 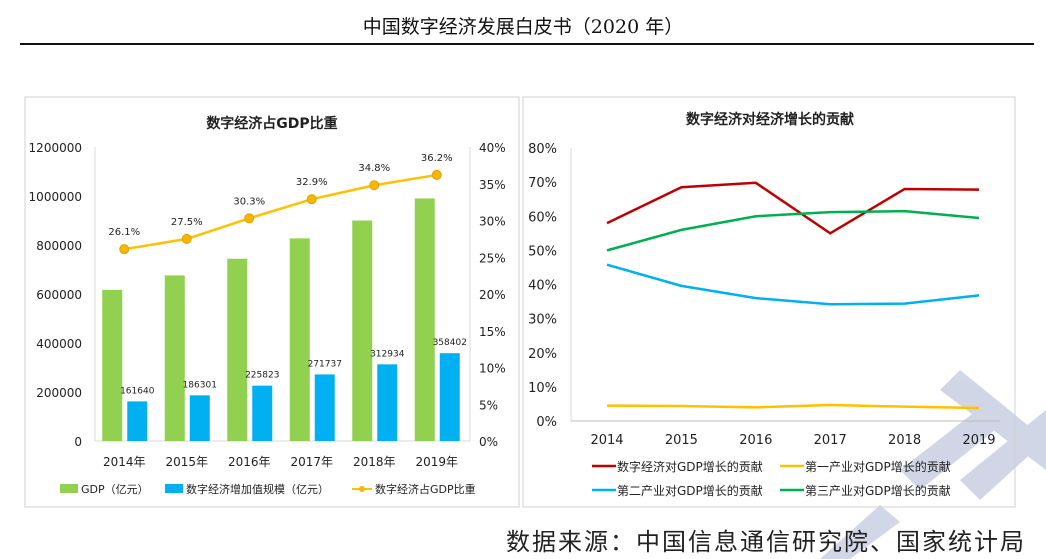 What do you see at coordinates (492, 222) in the screenshot?
I see `right-tick-label: 30%` at bounding box center [492, 222].